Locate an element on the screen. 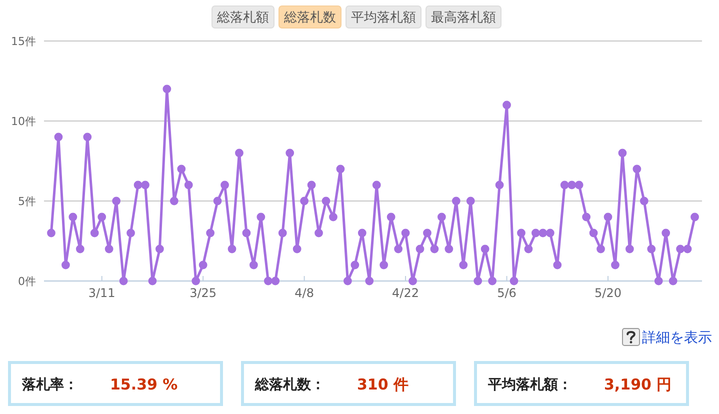  y-tick-label: 5件 is located at coordinates (27, 201).